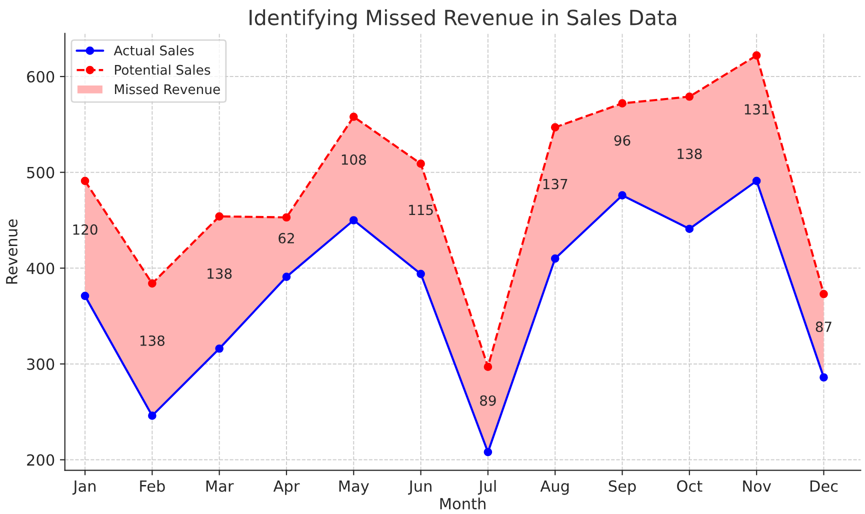  What do you see at coordinates (40, 268) in the screenshot?
I see `y-tick-label: 400` at bounding box center [40, 268].